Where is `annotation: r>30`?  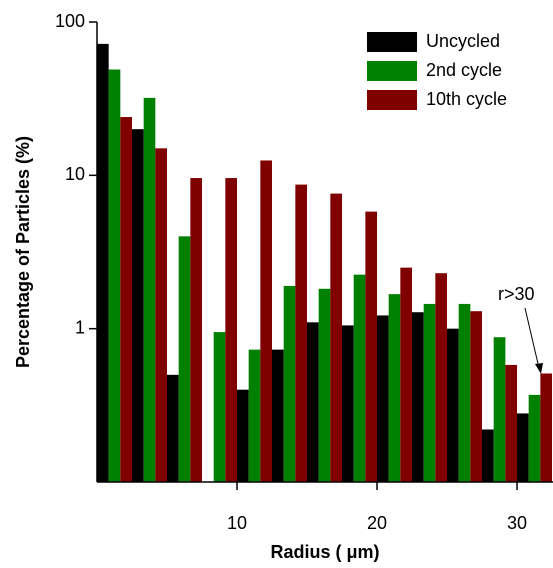 annotation: r>30 is located at coordinates (516, 294).